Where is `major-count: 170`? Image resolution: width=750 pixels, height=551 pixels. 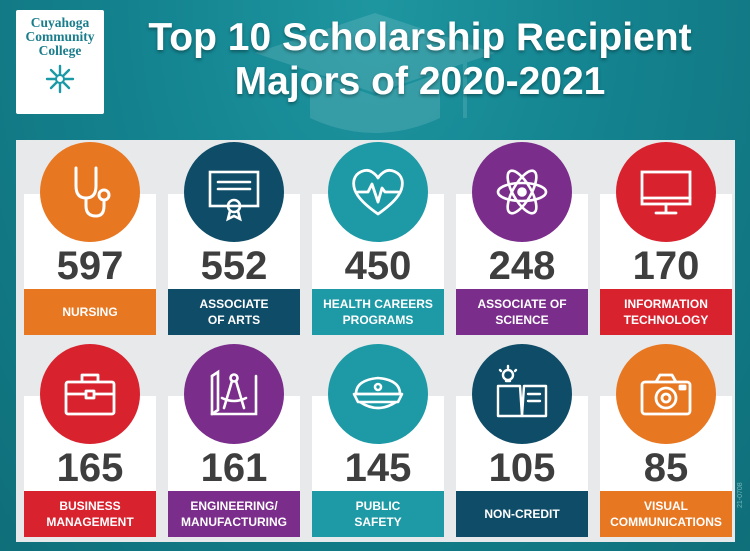
major-count: 170 is located at coordinates (666, 266).